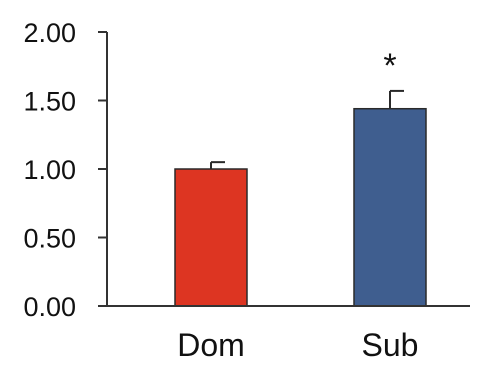  What do you see at coordinates (49, 170) in the screenshot?
I see `y-tick-label: 1.00` at bounding box center [49, 170].